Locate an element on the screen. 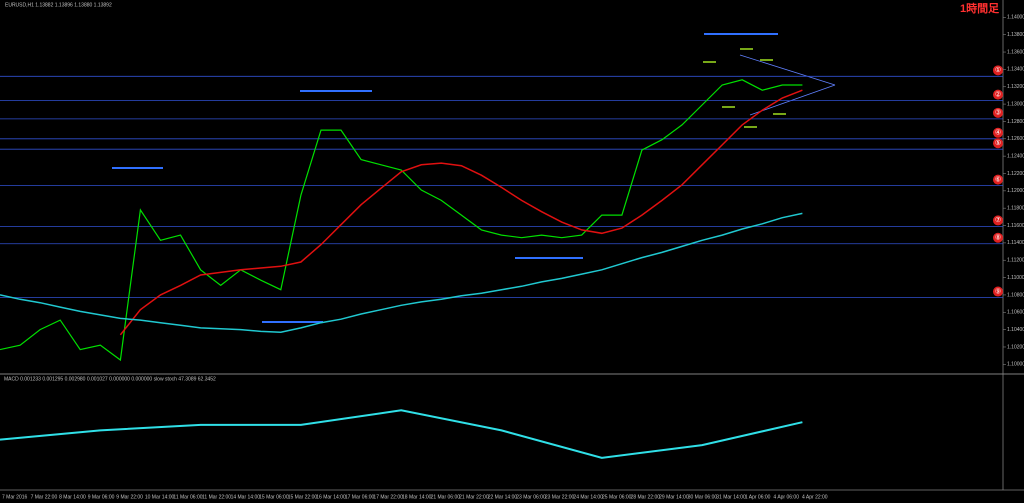  level-label: ⑨ is located at coordinates (998, 291).